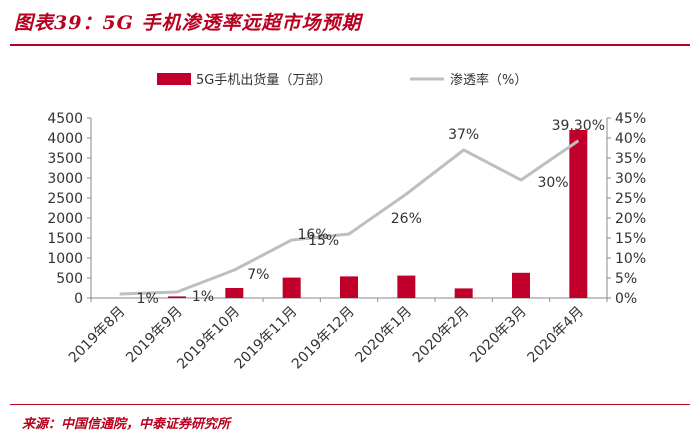 The width and height of the screenshot is (700, 440). Describe the element at coordinates (126, 424) in the screenshot. I see `source-note: 来源：中国信通院，中泰证券研究所` at that location.